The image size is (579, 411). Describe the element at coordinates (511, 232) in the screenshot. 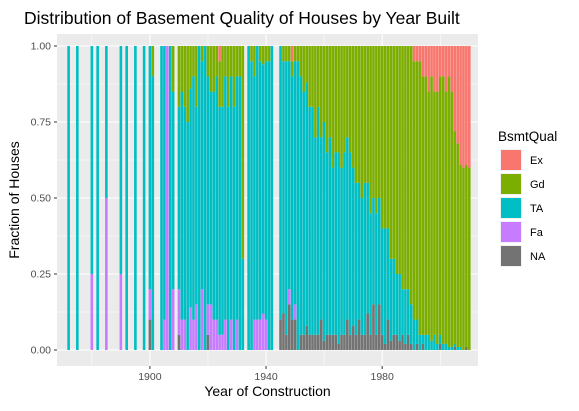

I see `legend-swatch-fa` at that location.